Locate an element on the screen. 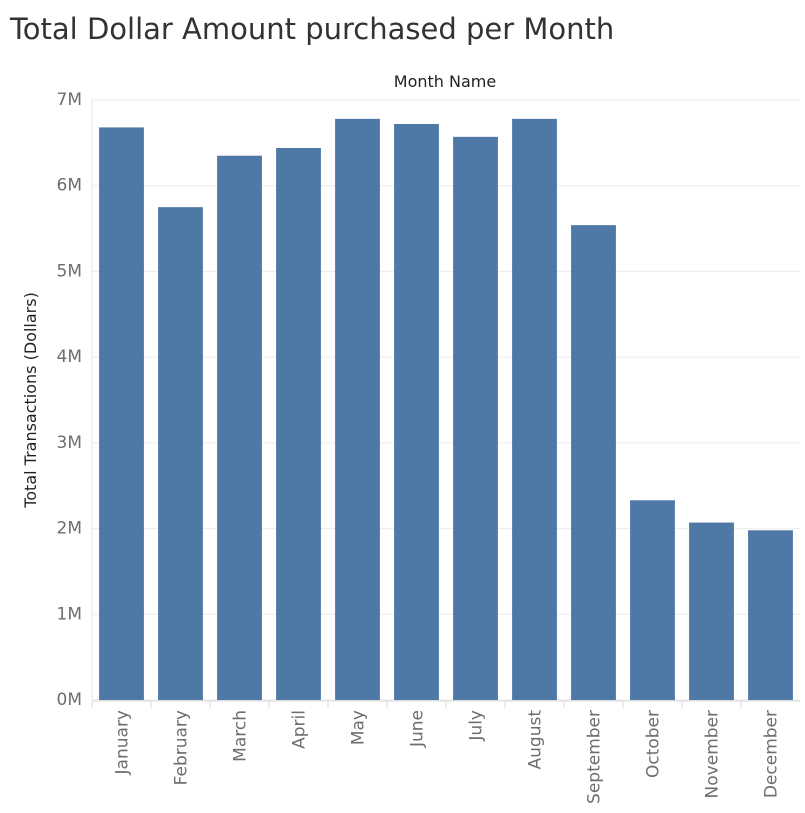 The image size is (805, 813). bar-april is located at coordinates (298, 424).